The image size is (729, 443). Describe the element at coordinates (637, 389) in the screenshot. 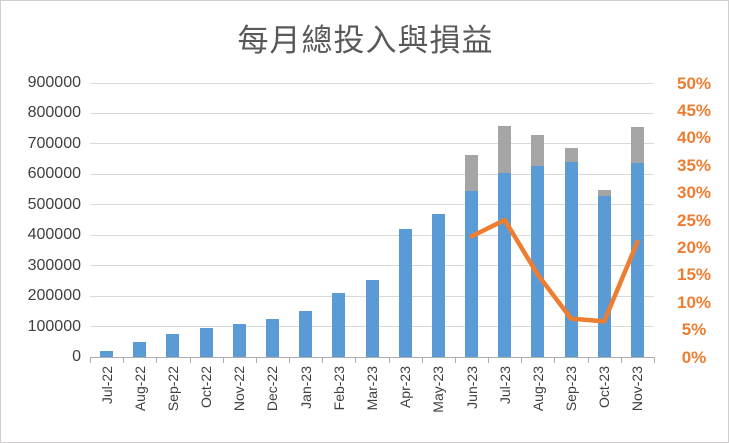

I see `x-axis-label-text: Nov-23` at that location.